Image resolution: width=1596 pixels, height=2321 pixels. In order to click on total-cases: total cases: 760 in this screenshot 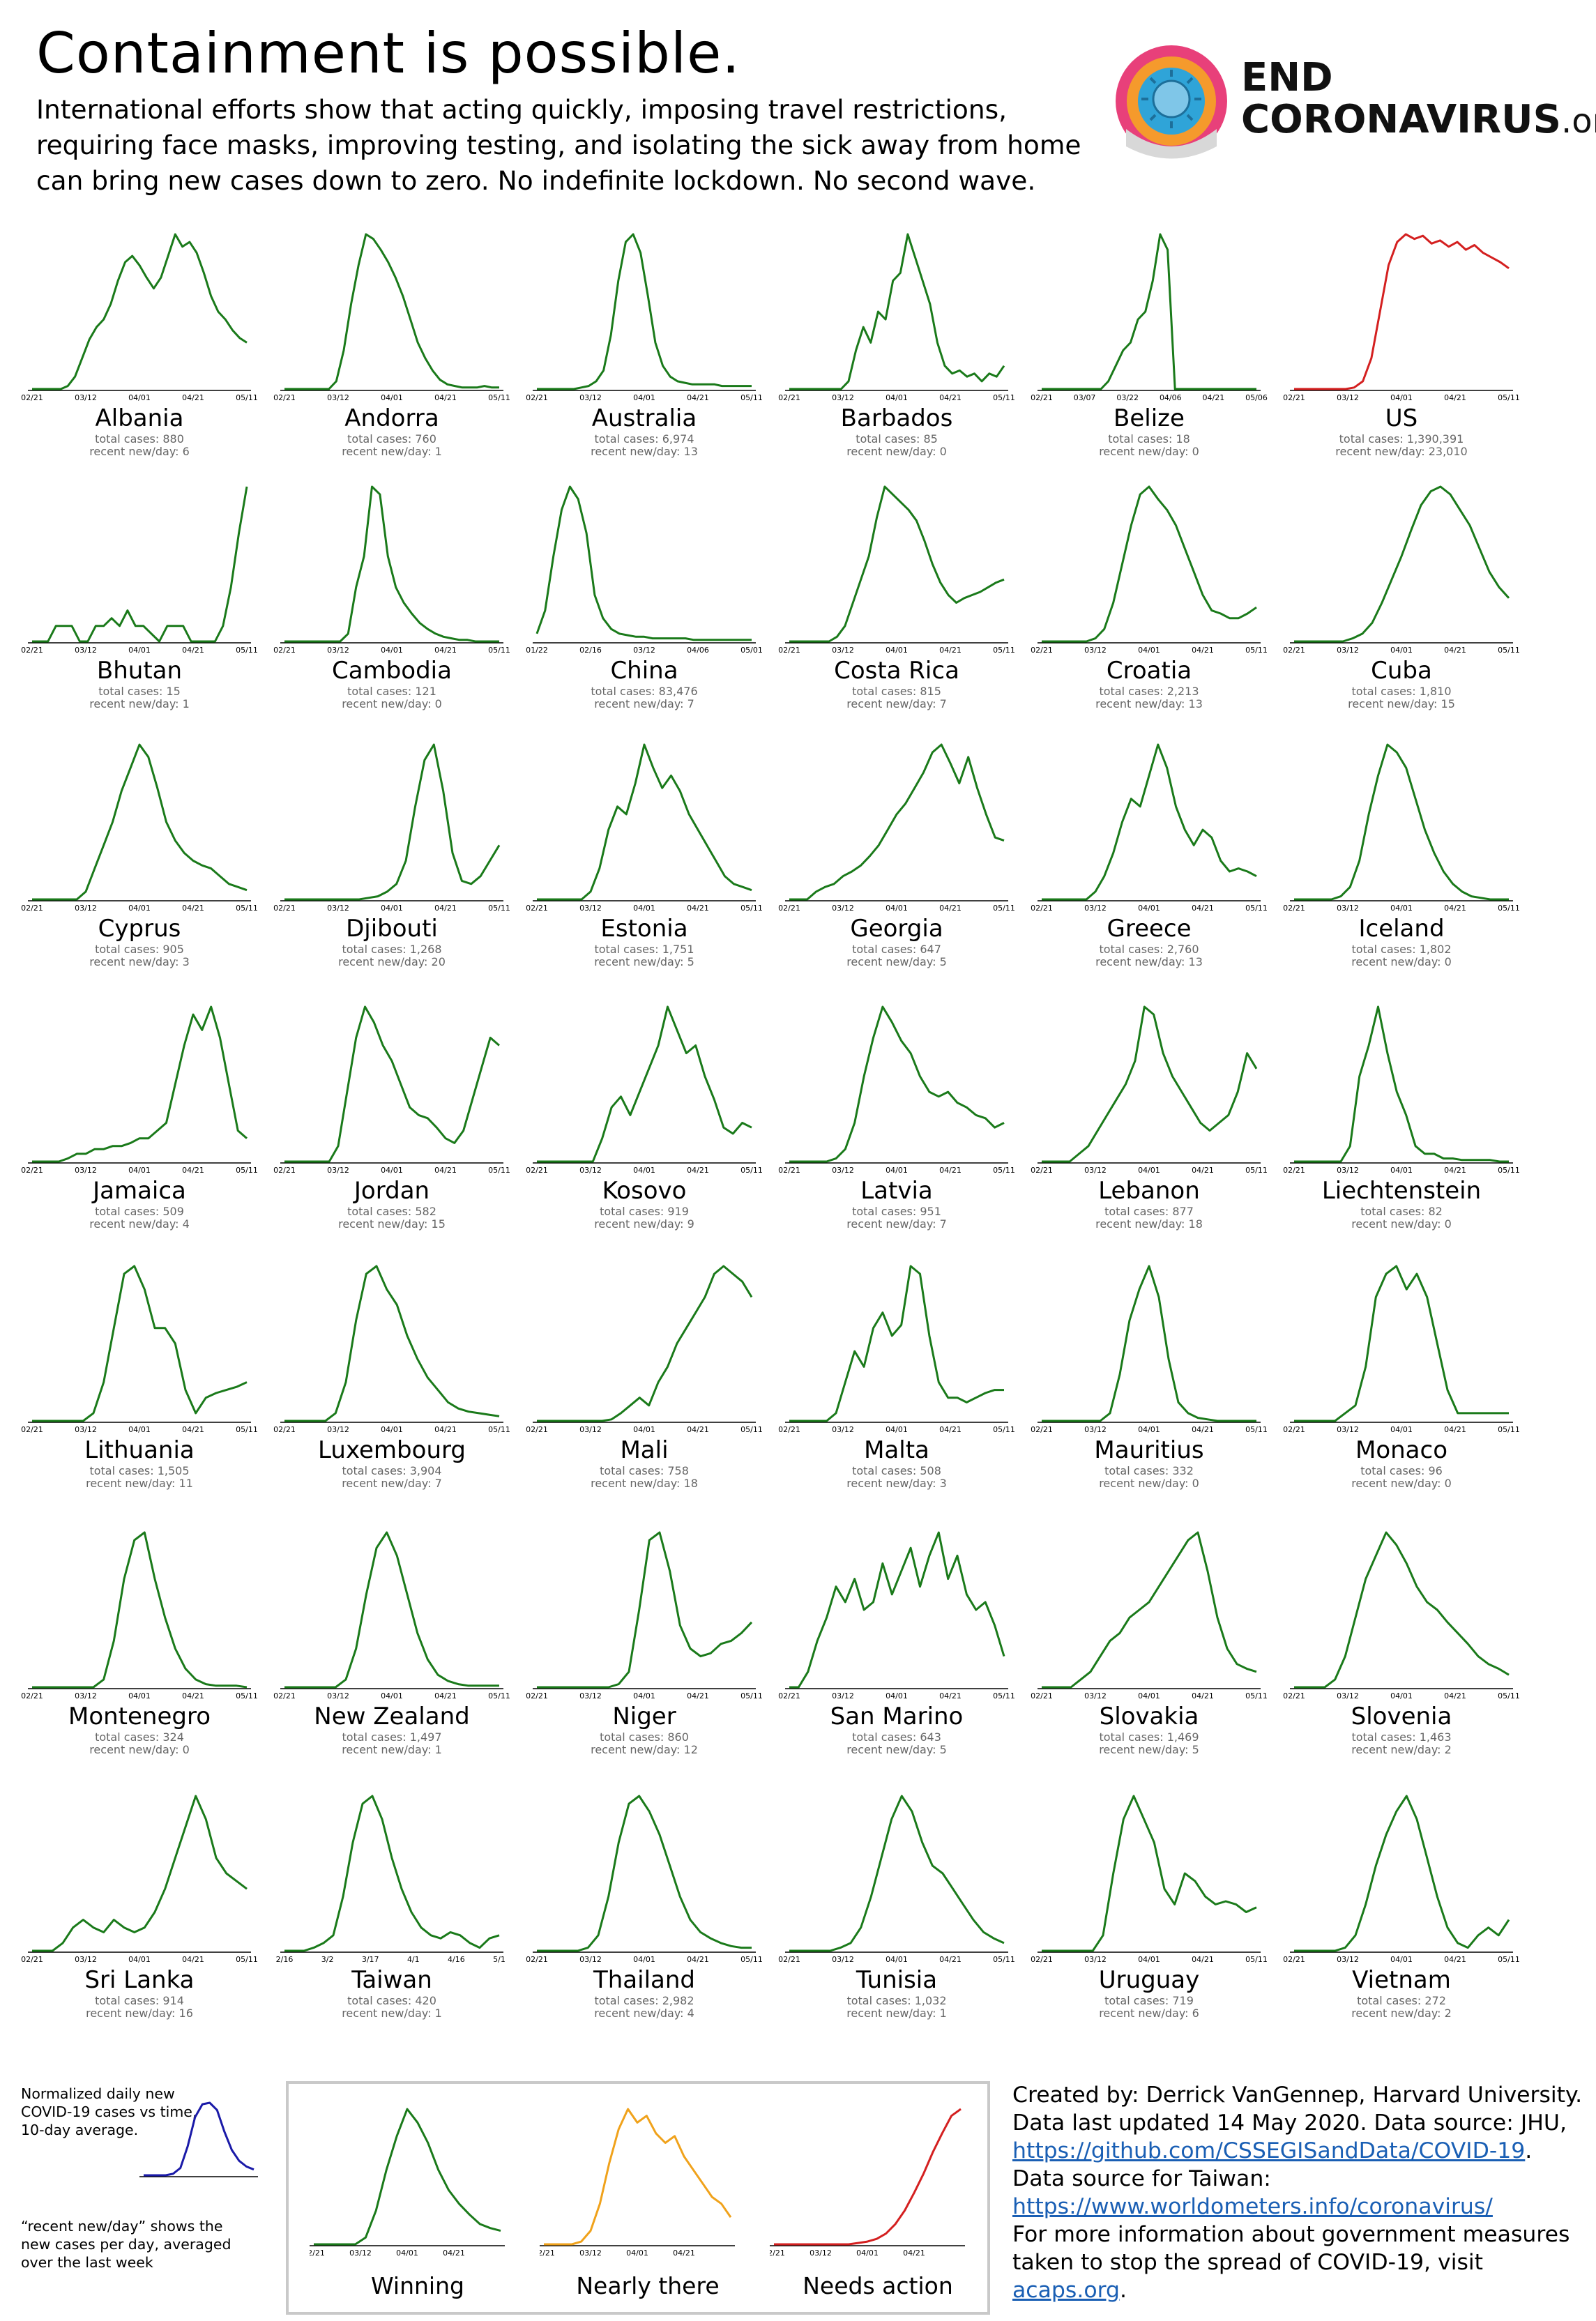, I will do `click(391, 439)`.